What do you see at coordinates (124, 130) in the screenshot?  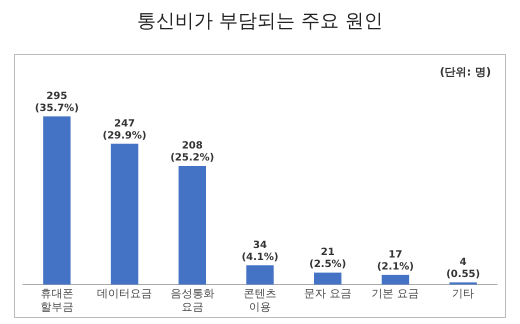 I see `data-label: 247 (29.9%)` at bounding box center [124, 130].